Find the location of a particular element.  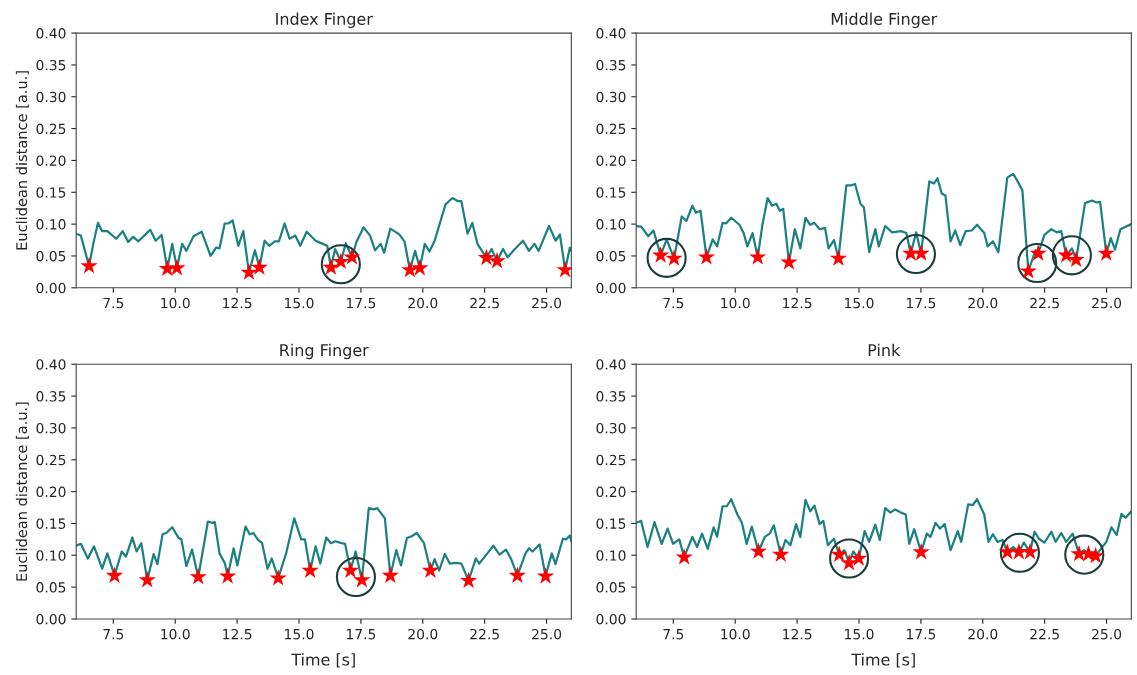

chart-title: Pink is located at coordinates (884, 349).